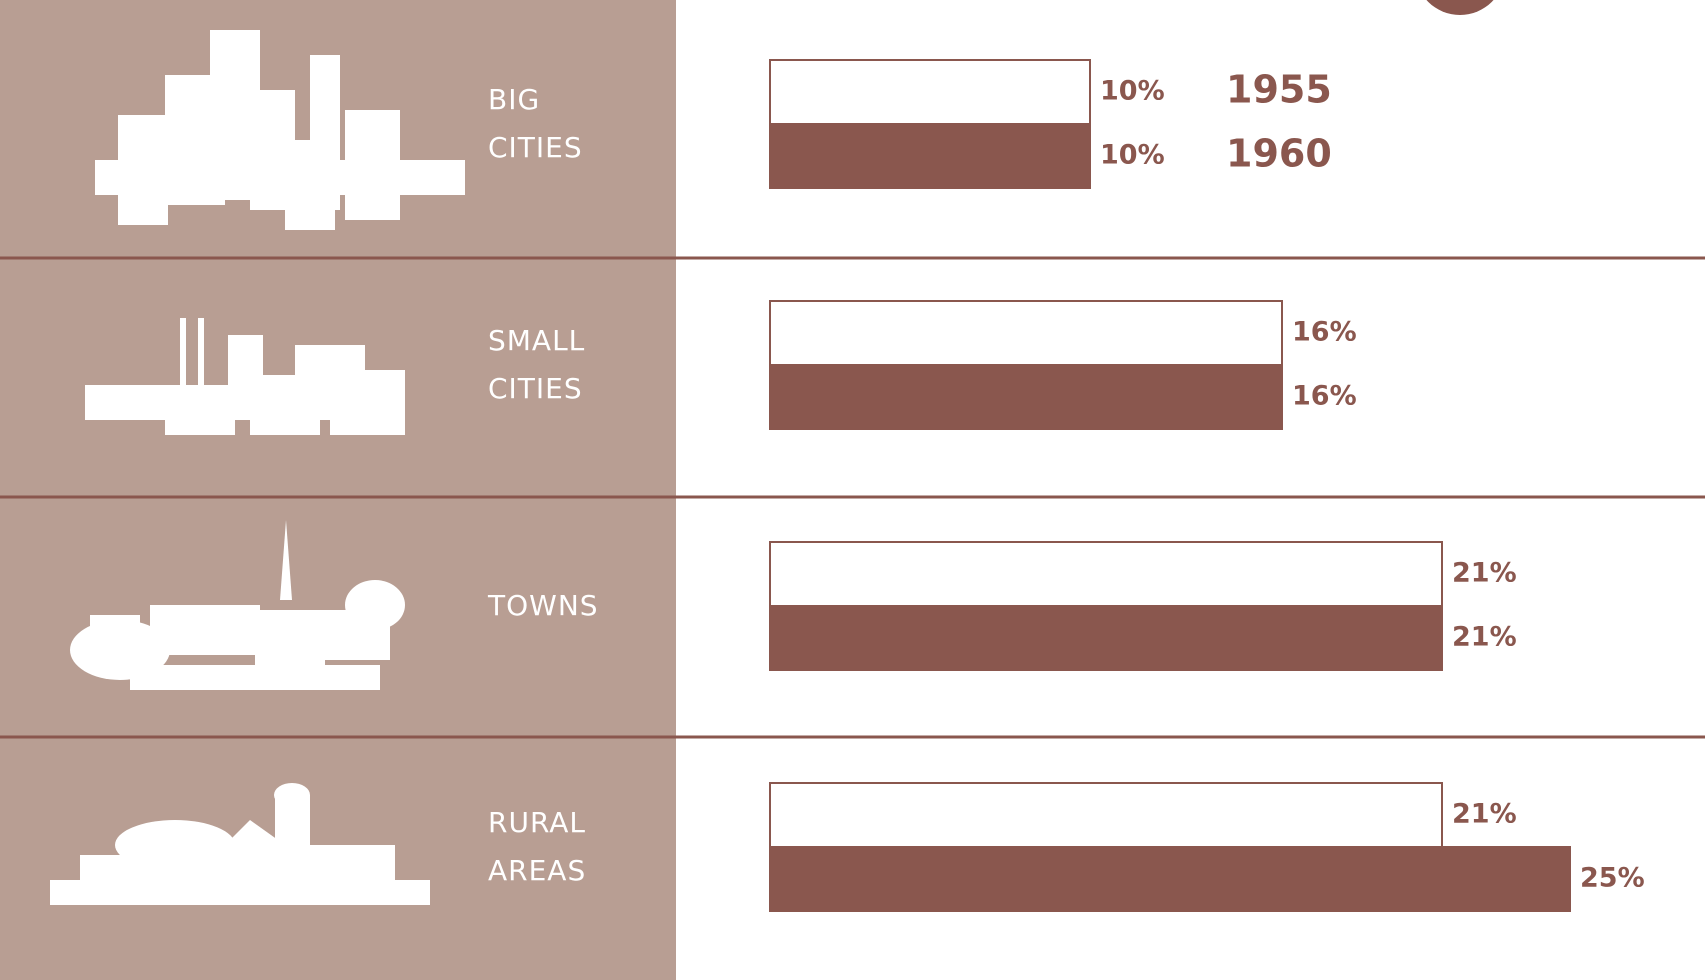 This screenshot has height=980, width=1705. What do you see at coordinates (1279, 90) in the screenshot?
I see `legend-label: 1955` at bounding box center [1279, 90].